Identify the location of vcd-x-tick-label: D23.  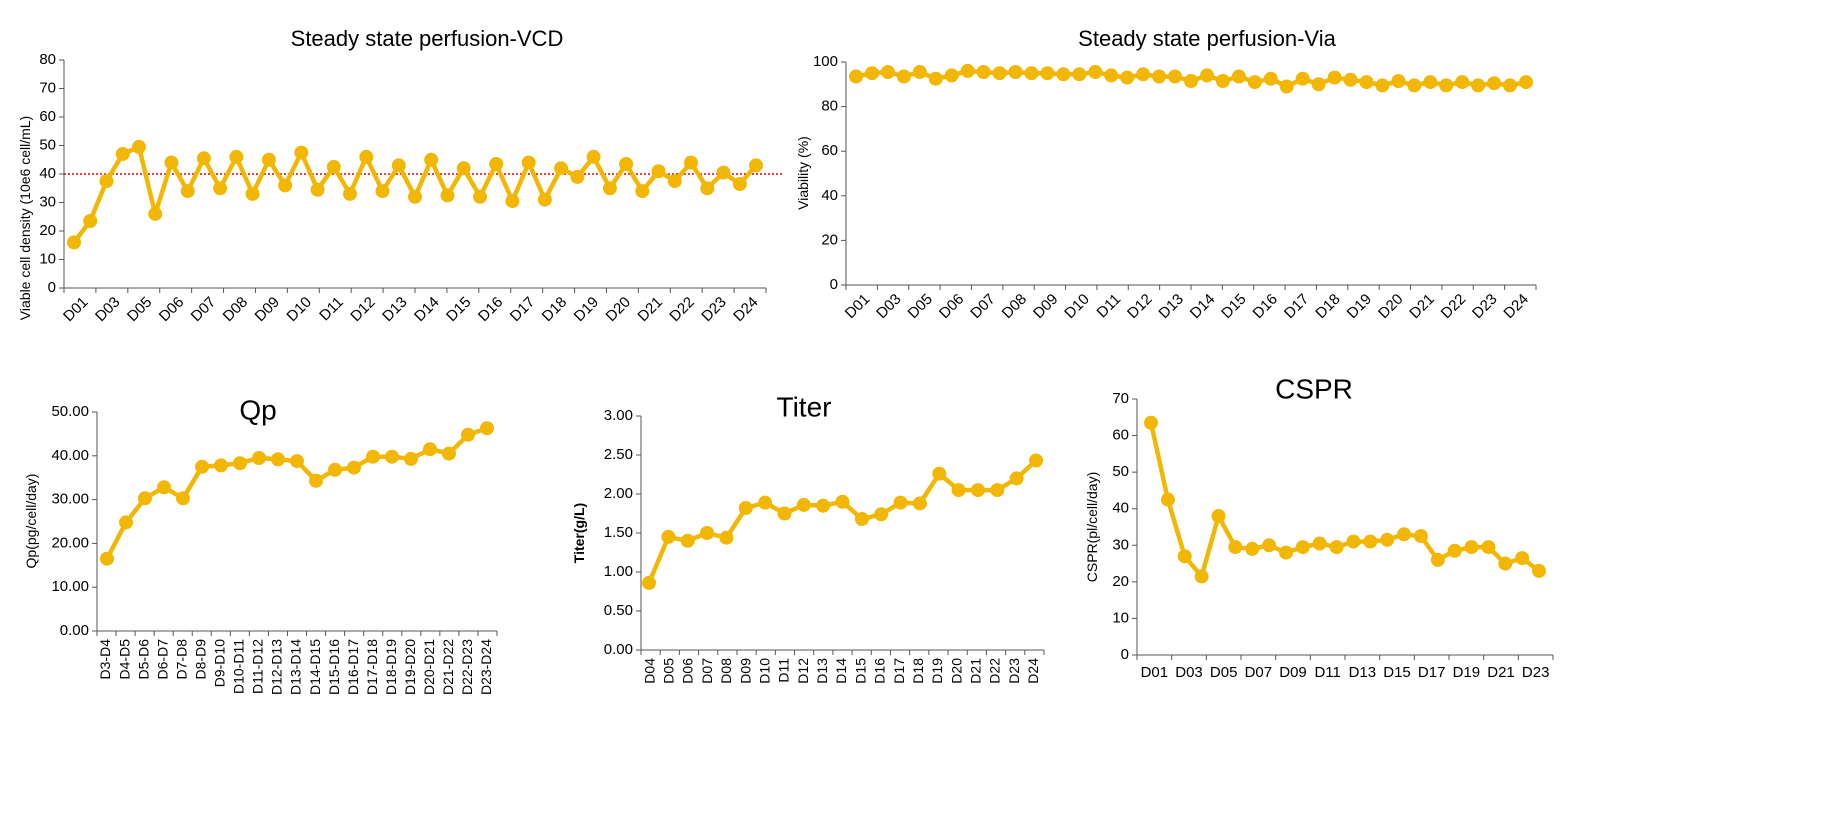
(713, 309).